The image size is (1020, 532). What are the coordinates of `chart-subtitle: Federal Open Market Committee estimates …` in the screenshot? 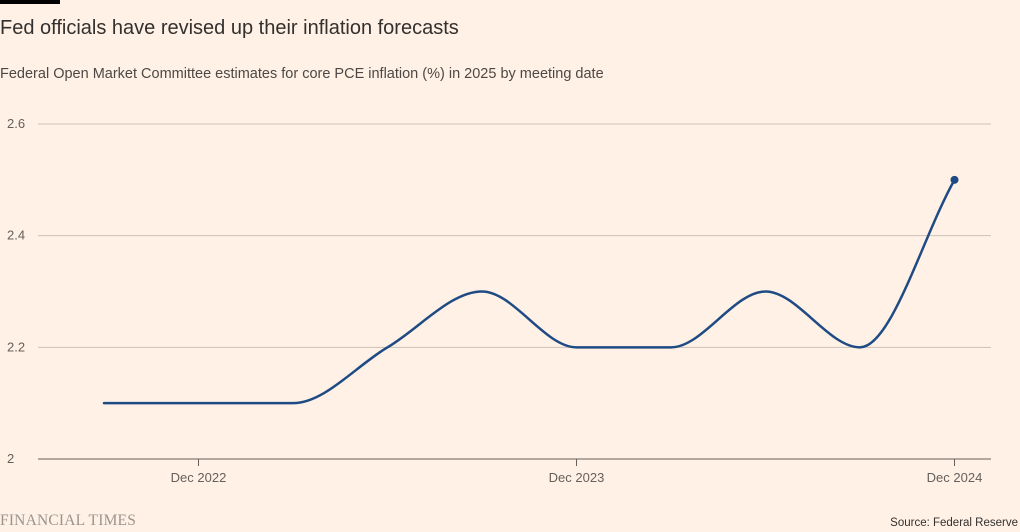 It's located at (302, 74).